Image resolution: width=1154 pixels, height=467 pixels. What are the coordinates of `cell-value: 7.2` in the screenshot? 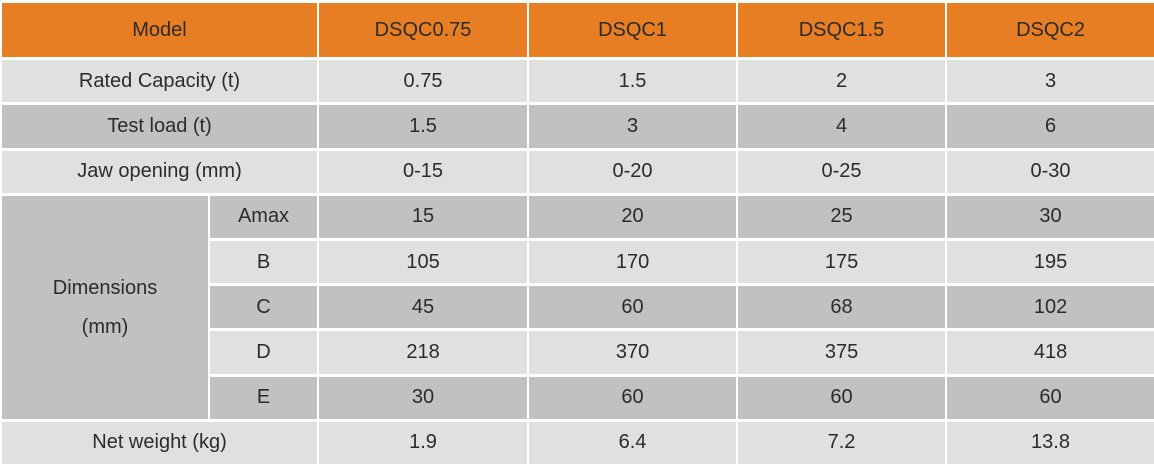 It's located at (842, 442).